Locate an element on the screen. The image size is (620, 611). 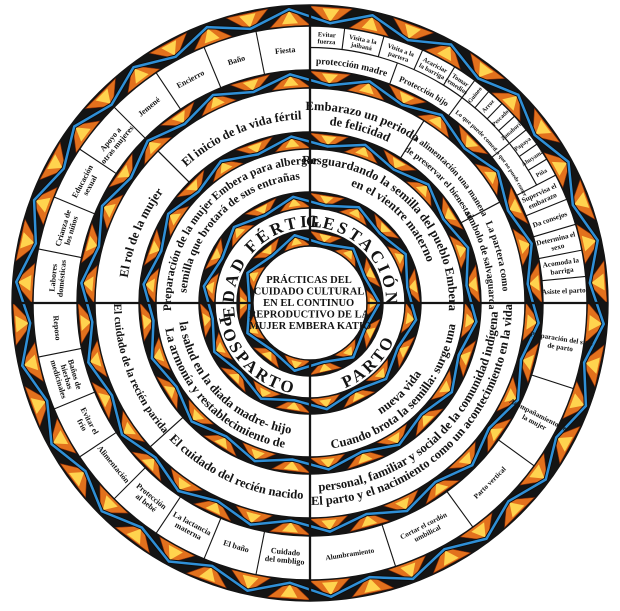
outer-ring-label: El baño is located at coordinates (236, 546).